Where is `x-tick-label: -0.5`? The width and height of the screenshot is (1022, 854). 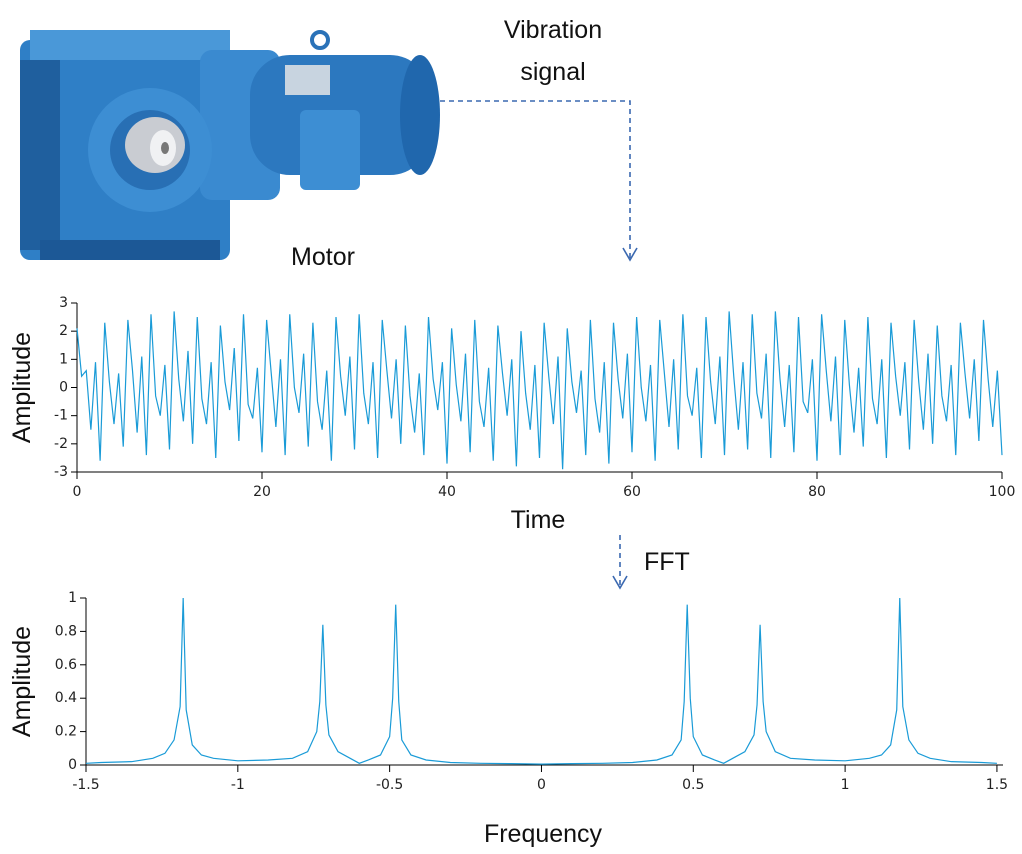 x-tick-label: -0.5 is located at coordinates (389, 785).